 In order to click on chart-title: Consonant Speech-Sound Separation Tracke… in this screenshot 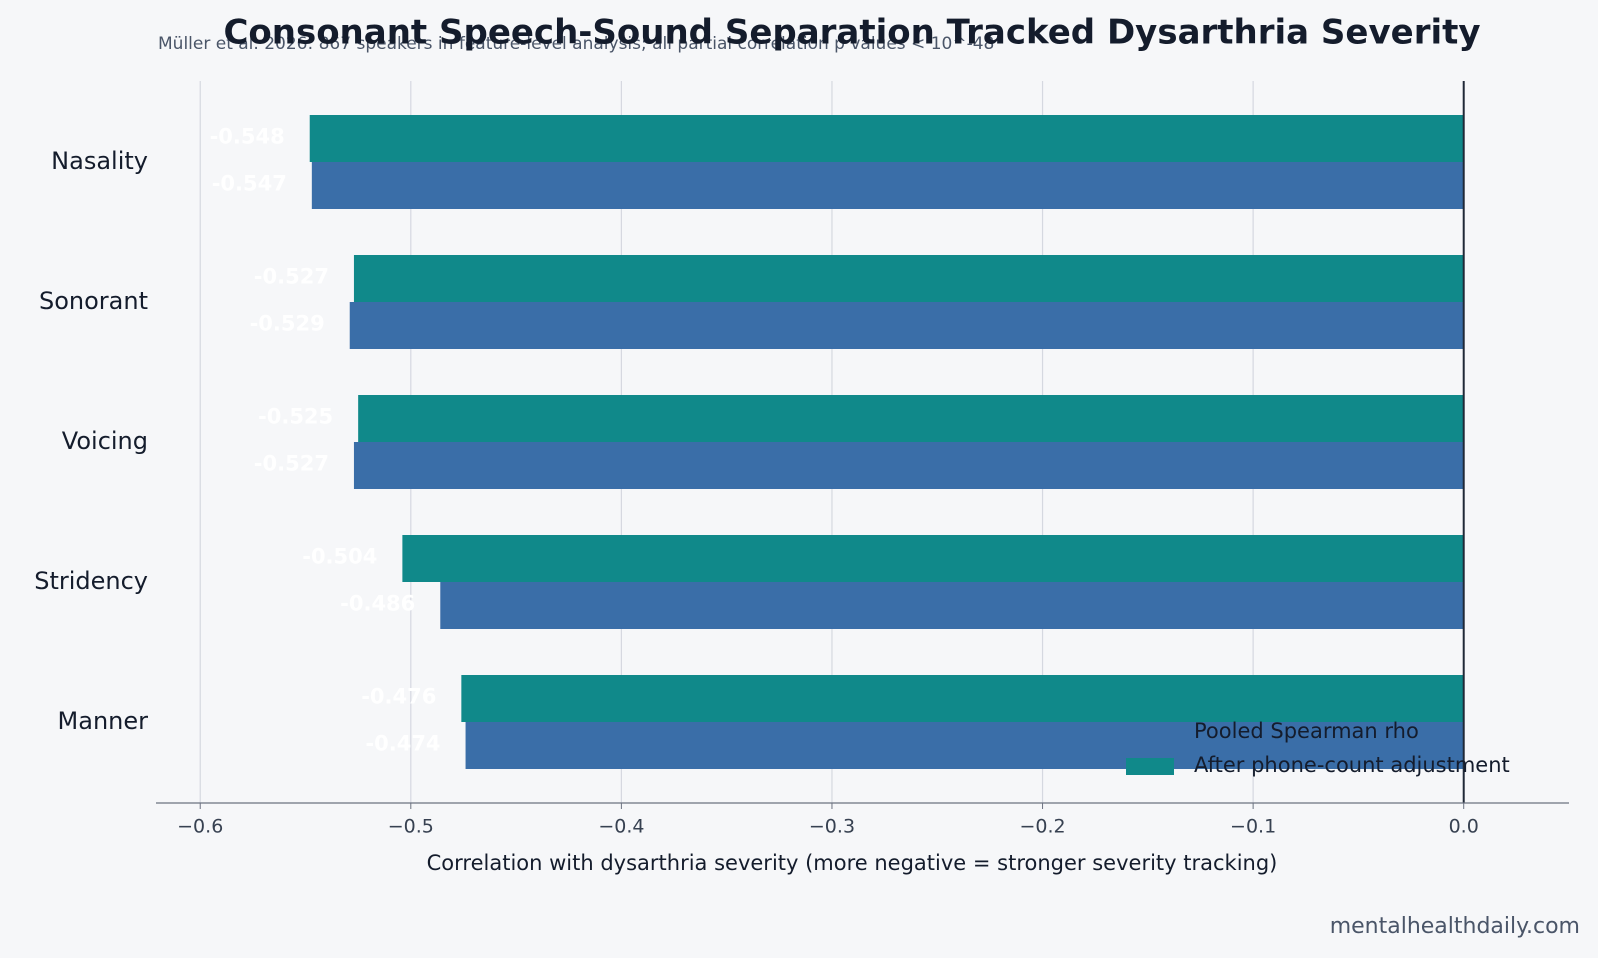, I will do `click(851, 33)`.